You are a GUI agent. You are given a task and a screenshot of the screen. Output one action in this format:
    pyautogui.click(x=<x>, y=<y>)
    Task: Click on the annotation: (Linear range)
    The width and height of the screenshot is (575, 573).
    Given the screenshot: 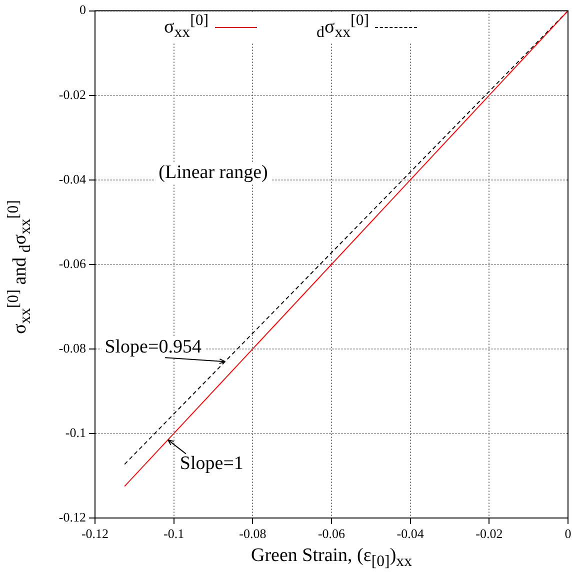 What is the action you would take?
    pyautogui.click(x=213, y=173)
    